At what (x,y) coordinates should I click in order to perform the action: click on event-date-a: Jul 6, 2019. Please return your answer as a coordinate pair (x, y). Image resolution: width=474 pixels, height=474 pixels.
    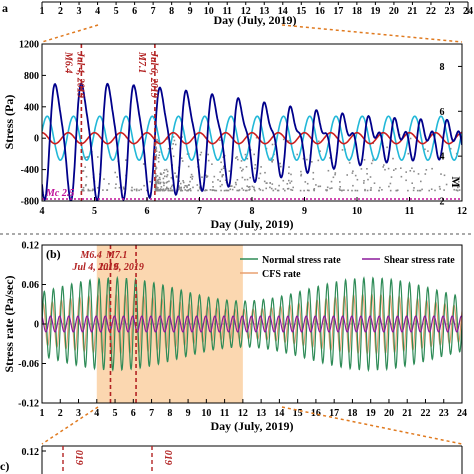
    Looking at the image, I should click on (153, 74).